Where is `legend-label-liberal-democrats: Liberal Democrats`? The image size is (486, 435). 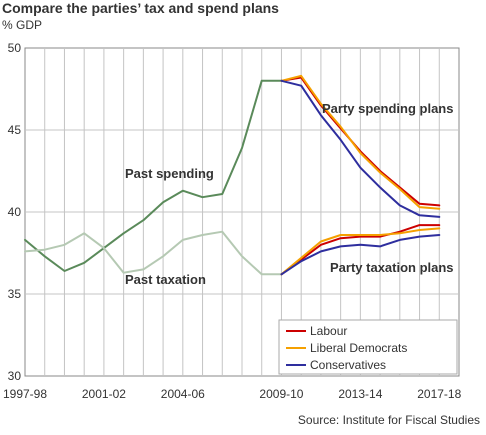 legend-label-liberal-democrats: Liberal Democrats is located at coordinates (358, 348).